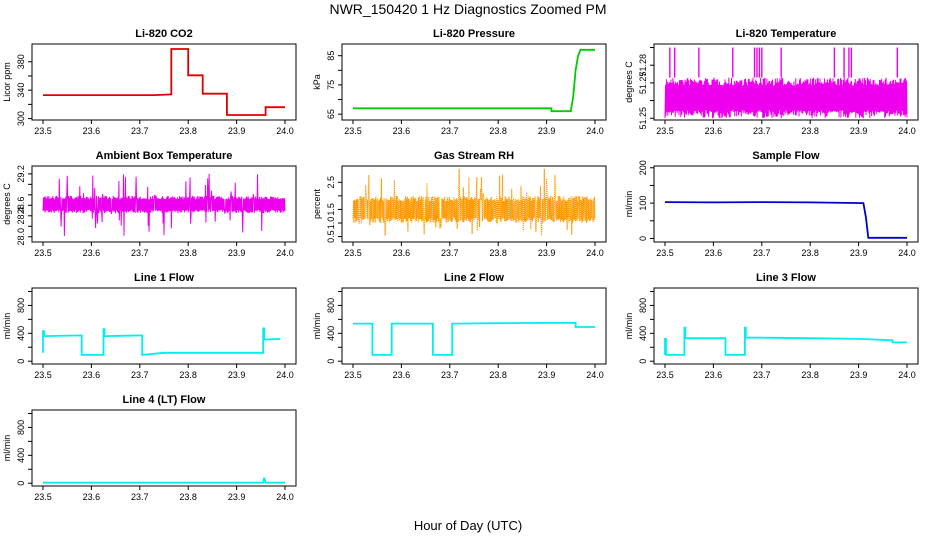 This screenshot has width=936, height=540. What do you see at coordinates (629, 82) in the screenshot?
I see `y-axis-label: degrees C` at bounding box center [629, 82].